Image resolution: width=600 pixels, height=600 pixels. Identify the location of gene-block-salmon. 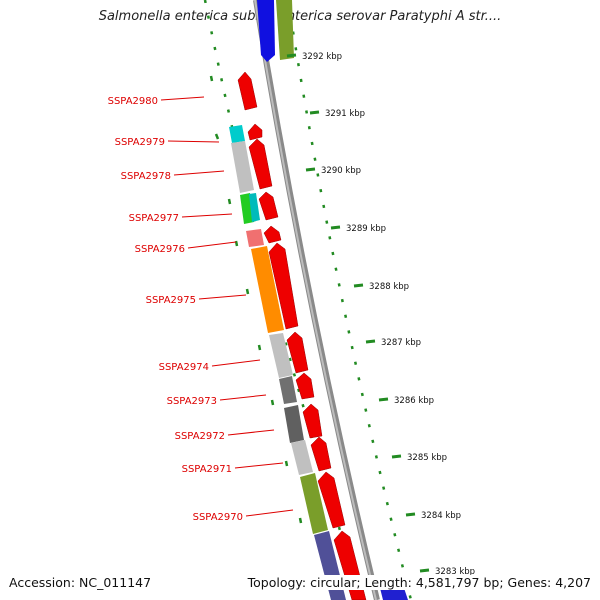
(255, 238).